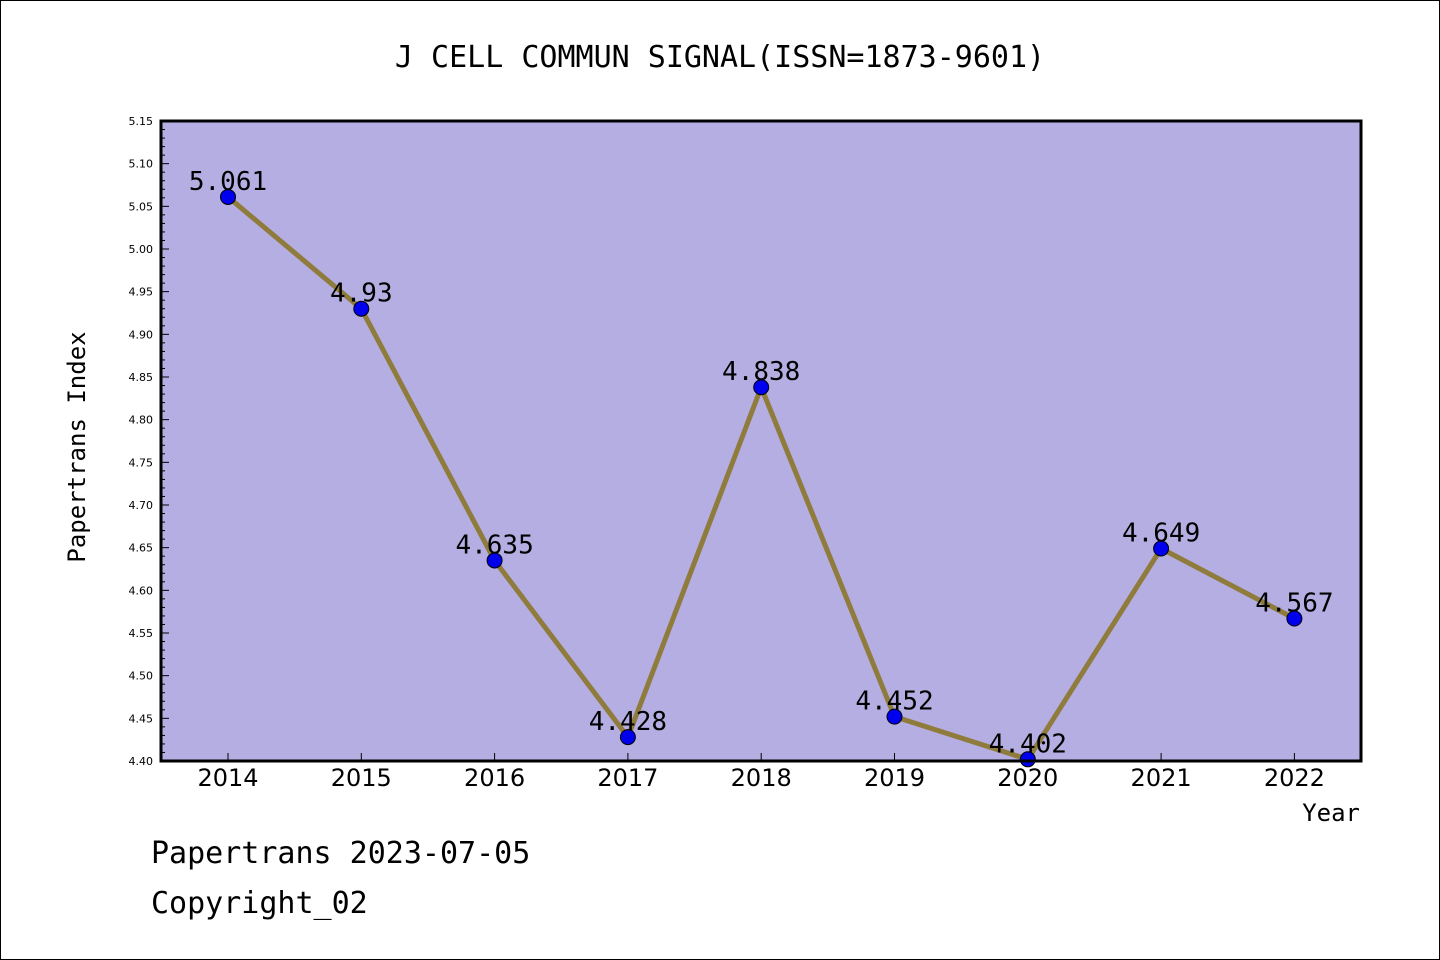  Describe the element at coordinates (628, 722) in the screenshot. I see `data-label: 4.428` at that location.